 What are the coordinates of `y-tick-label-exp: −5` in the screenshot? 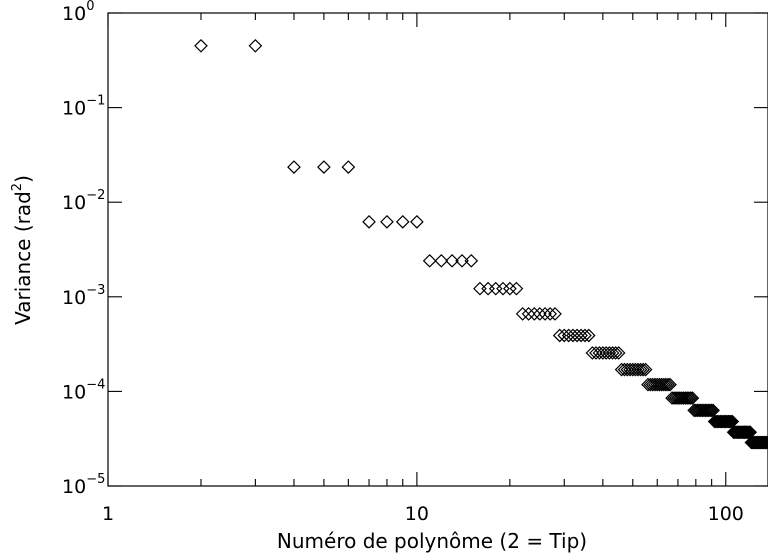 It's located at (95, 479).